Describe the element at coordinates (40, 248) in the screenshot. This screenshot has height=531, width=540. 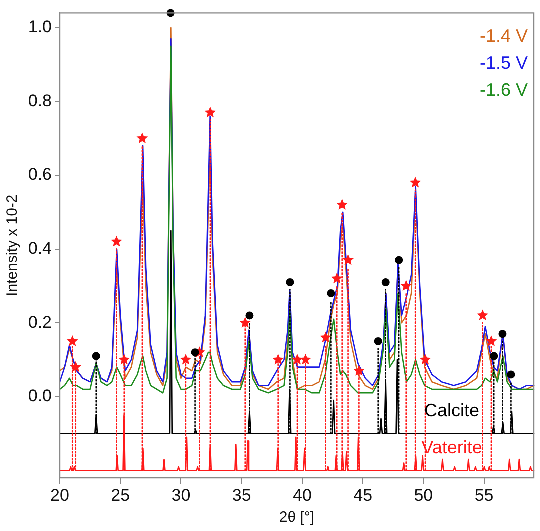
I see `y-tick-label: 0.4` at that location.